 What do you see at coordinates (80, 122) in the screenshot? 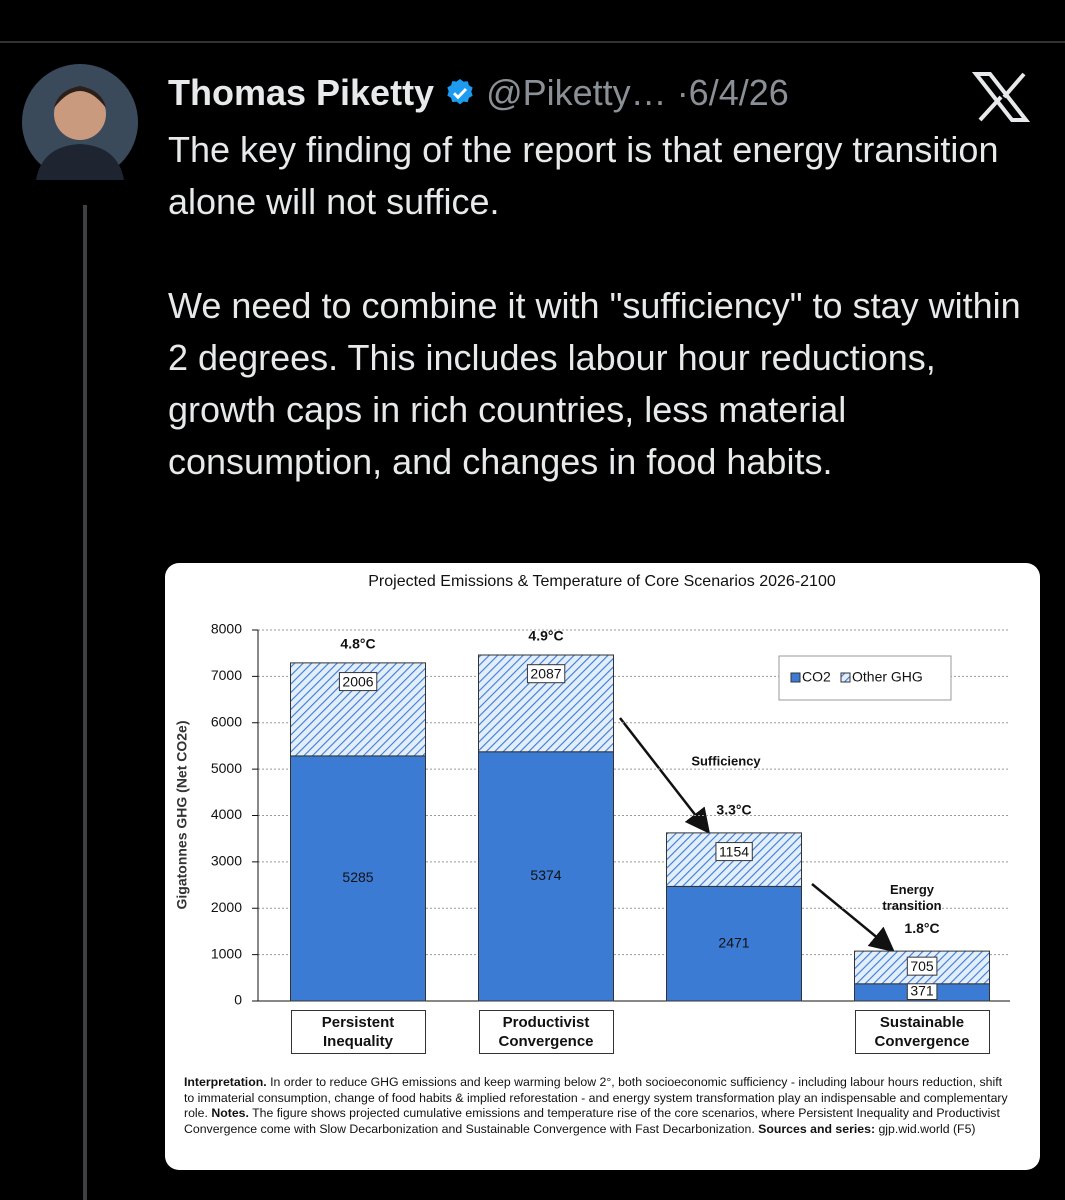
I see `avatar` at bounding box center [80, 122].